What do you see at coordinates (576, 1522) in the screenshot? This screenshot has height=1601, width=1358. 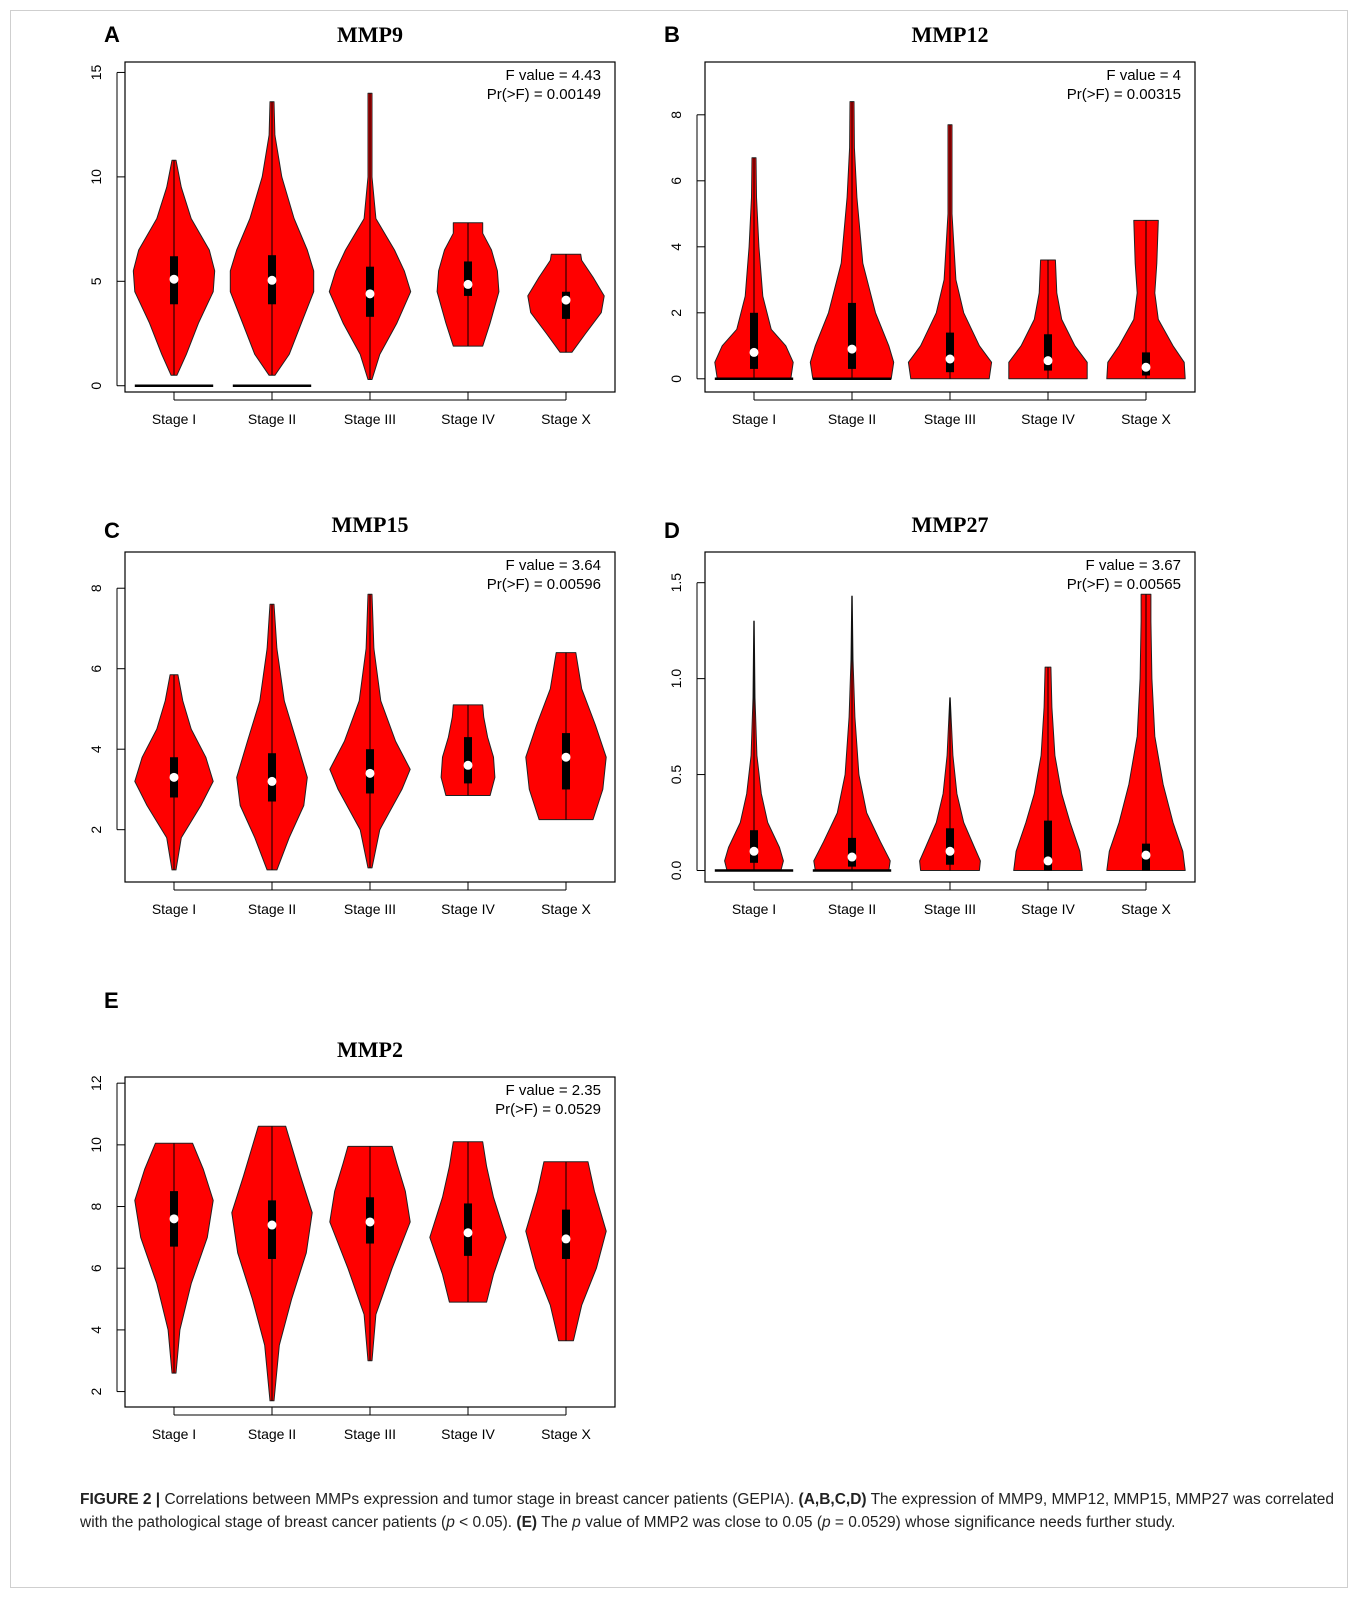 I see `caption-p-2: p` at bounding box center [576, 1522].